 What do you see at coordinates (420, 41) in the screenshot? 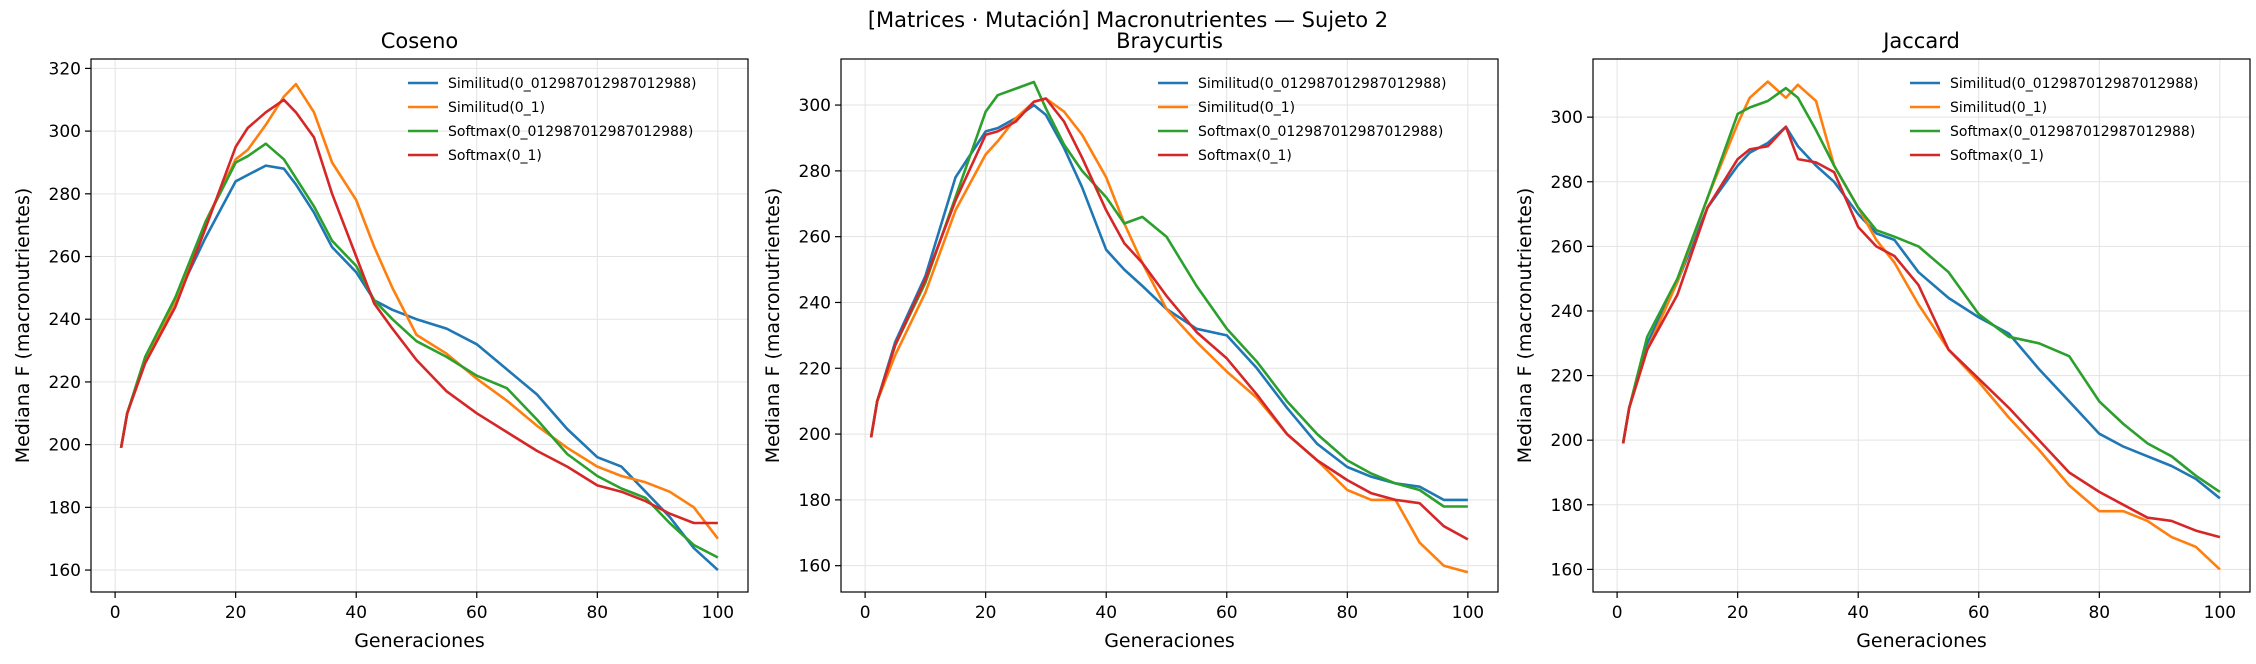
I see `chart-title: Coseno` at bounding box center [420, 41].